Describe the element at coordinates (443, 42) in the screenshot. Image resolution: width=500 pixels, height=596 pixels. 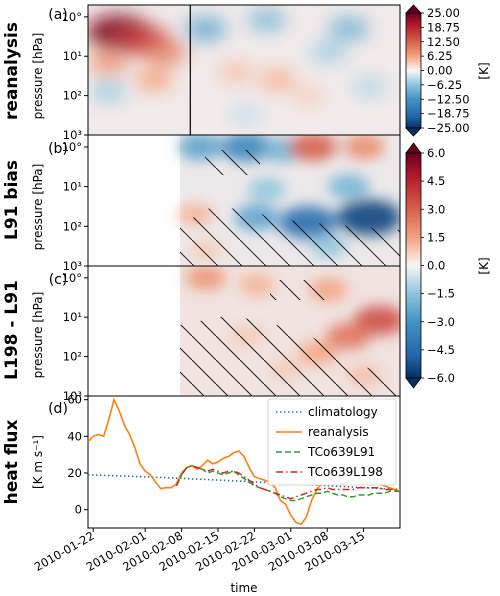
I see `colorbar-tick-label: 12.50` at that location.